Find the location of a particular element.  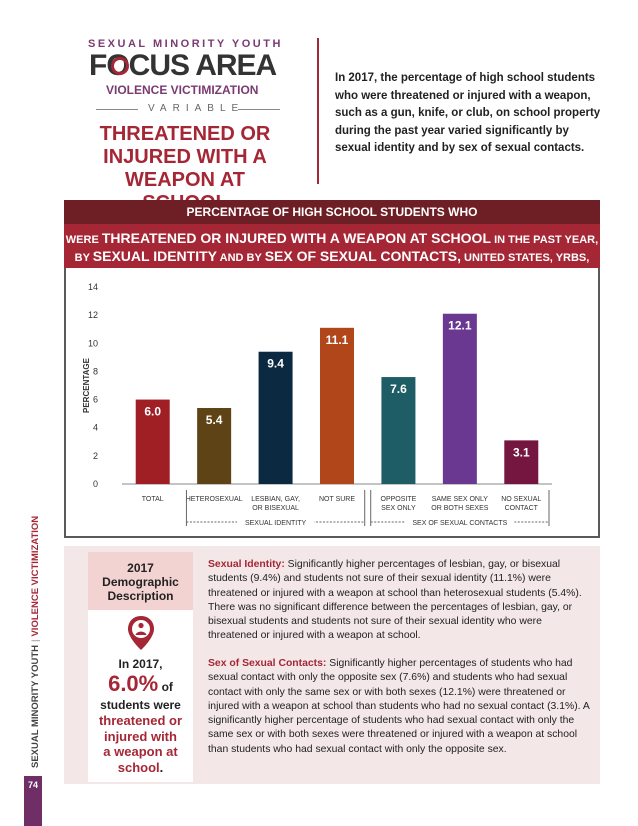

side-label-b: VIOLENCE VICTIMIZATION is located at coordinates (35, 576).